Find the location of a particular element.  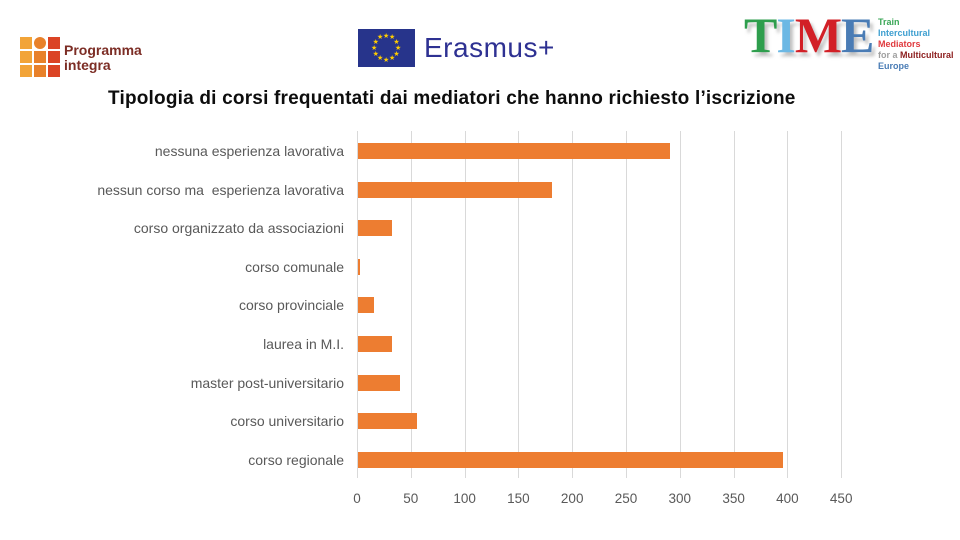

x-tick-label: 350 is located at coordinates (733, 498).